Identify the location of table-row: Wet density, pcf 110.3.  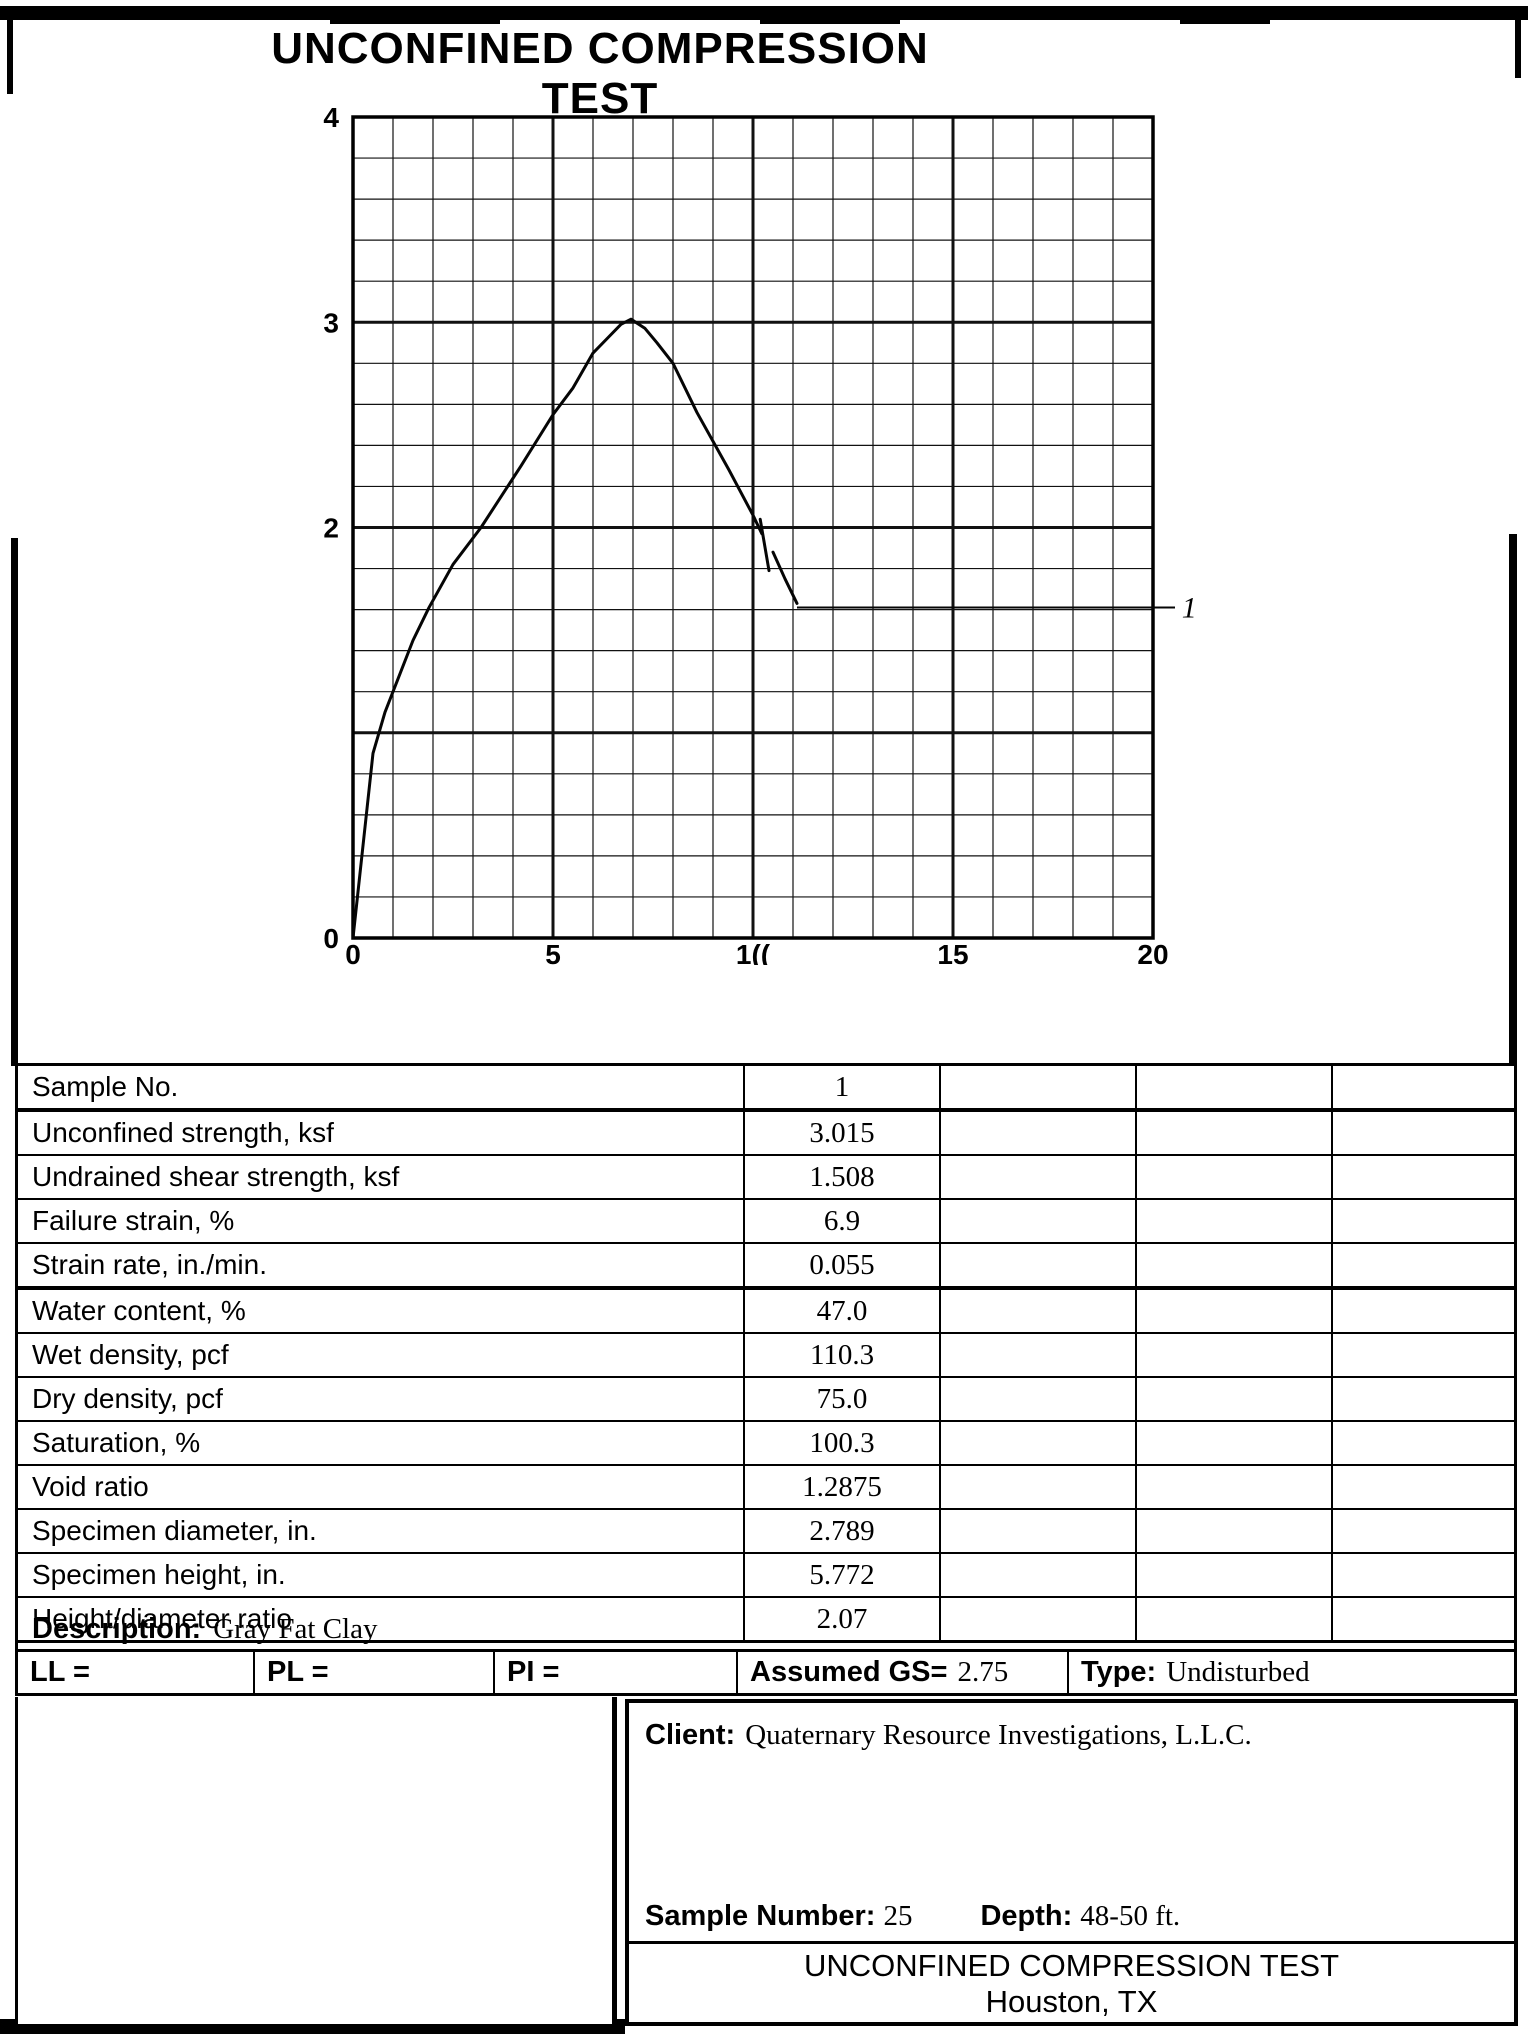
(766, 1356).